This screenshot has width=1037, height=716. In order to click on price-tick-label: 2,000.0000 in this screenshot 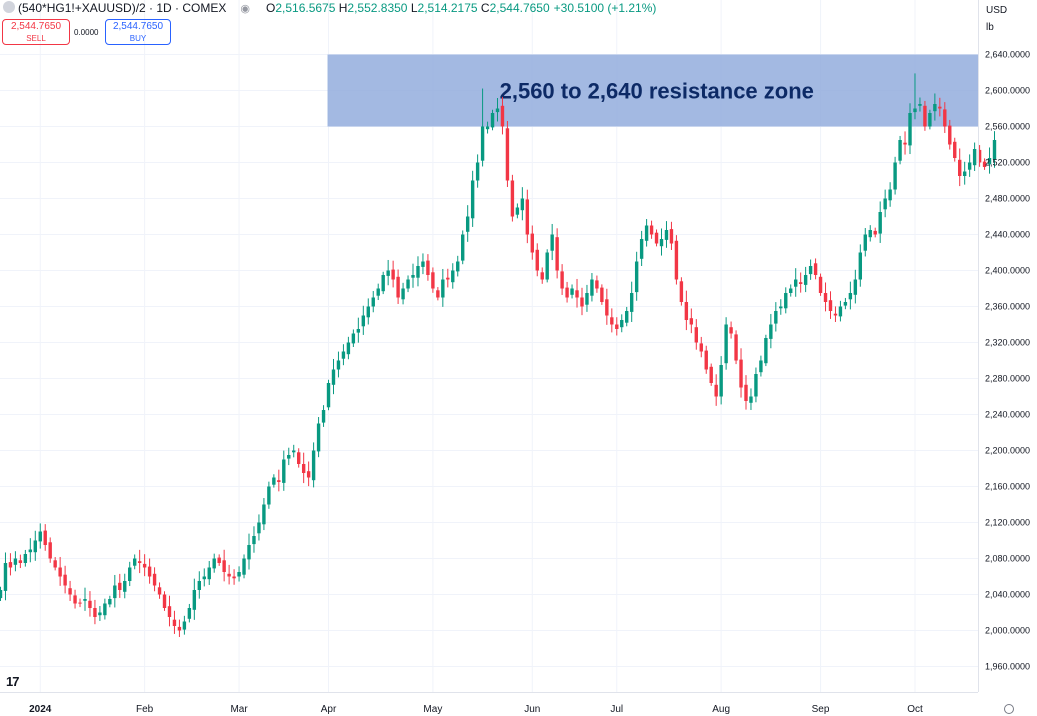, I will do `click(1007, 631)`.